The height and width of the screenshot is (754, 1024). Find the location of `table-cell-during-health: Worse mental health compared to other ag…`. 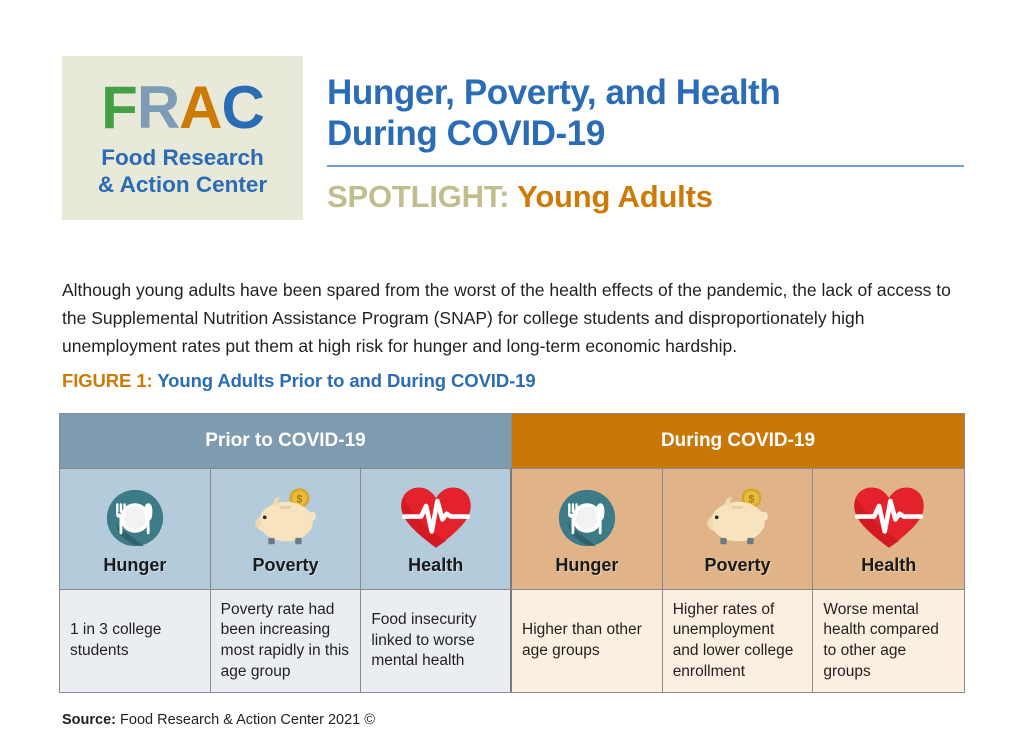

table-cell-during-health: Worse mental health compared to other ag… is located at coordinates (889, 641).